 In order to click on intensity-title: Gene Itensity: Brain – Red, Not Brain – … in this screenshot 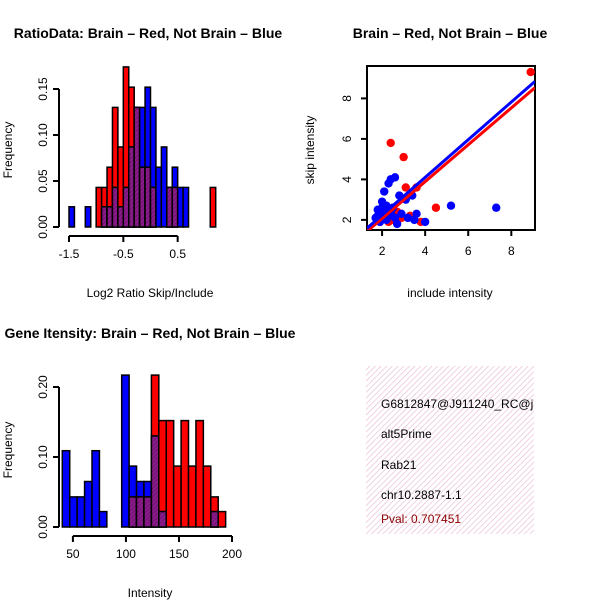, I will do `click(150, 333)`.